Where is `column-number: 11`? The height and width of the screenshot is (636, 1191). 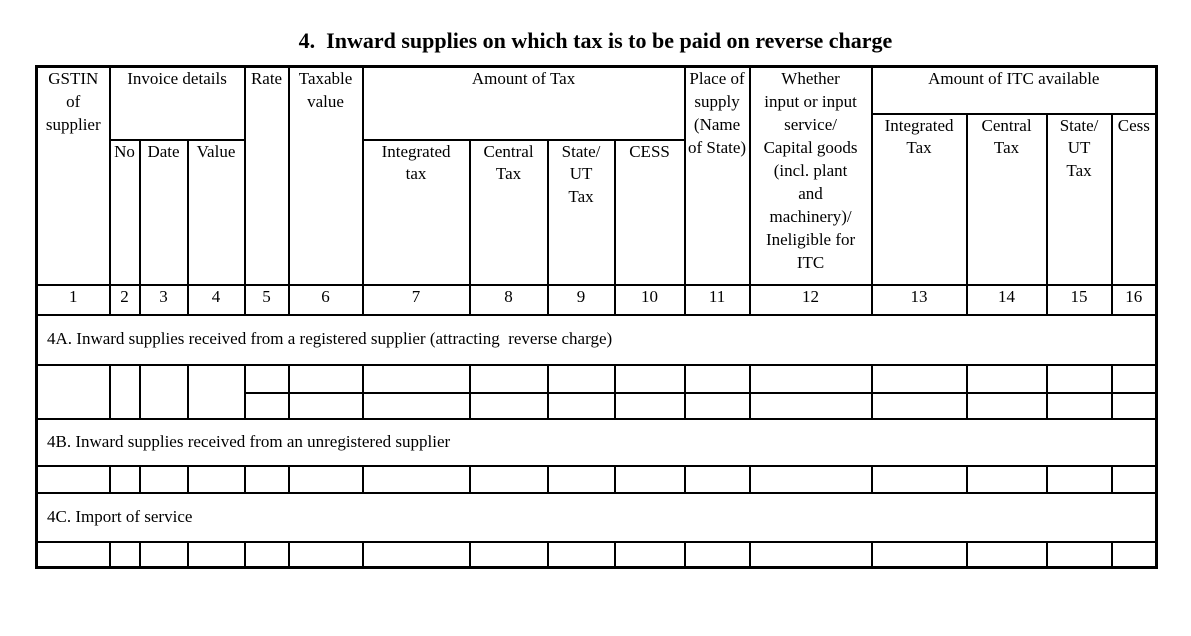
column-number: 11 is located at coordinates (717, 299).